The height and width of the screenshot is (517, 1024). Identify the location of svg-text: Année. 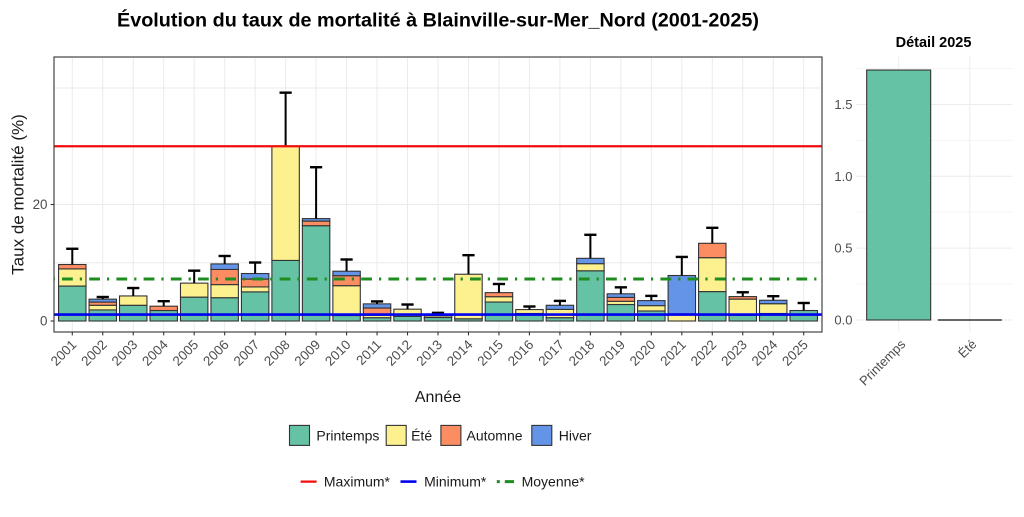
(438, 397).